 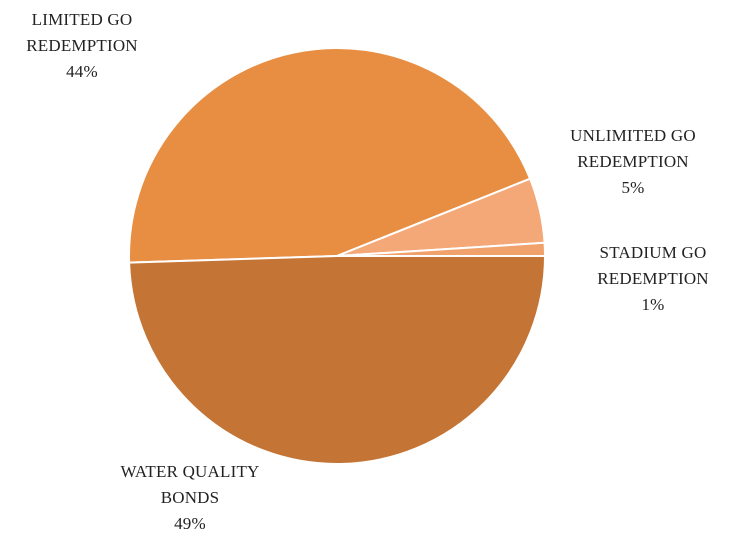 I want to click on label-stadium-go-redemption: STADIUM GO REDEMPTION 1%, so click(x=653, y=278).